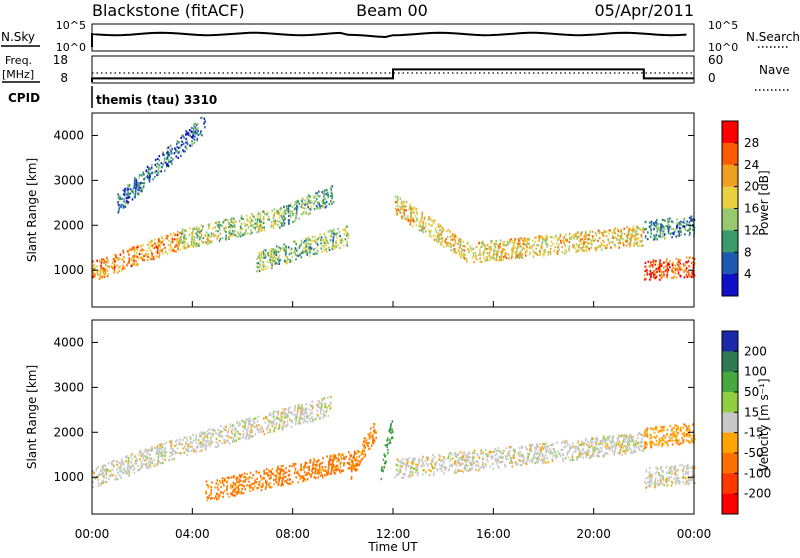 This screenshot has width=800, height=558. I want to click on beam-title: Beam 00, so click(392, 10).